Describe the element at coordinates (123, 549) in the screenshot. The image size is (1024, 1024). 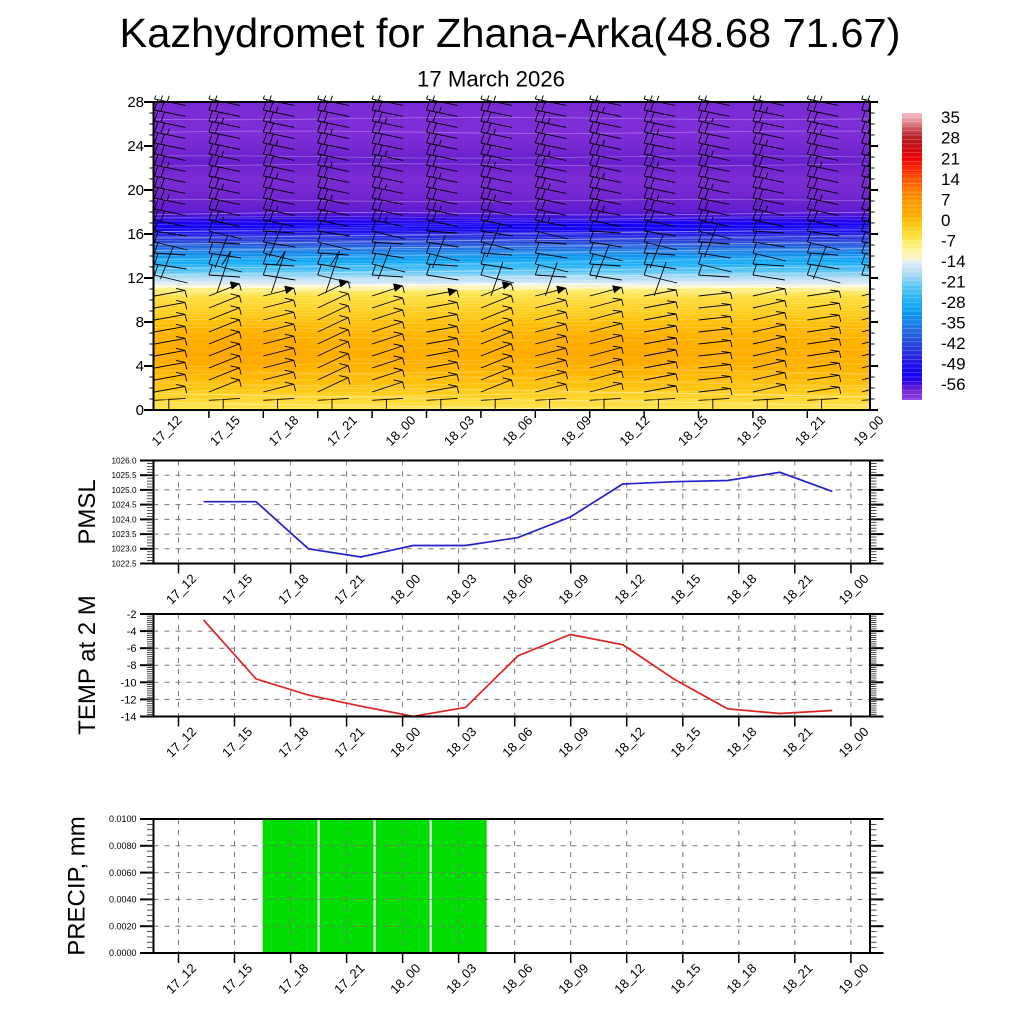
I see `svg-text: 1023.0` at that location.